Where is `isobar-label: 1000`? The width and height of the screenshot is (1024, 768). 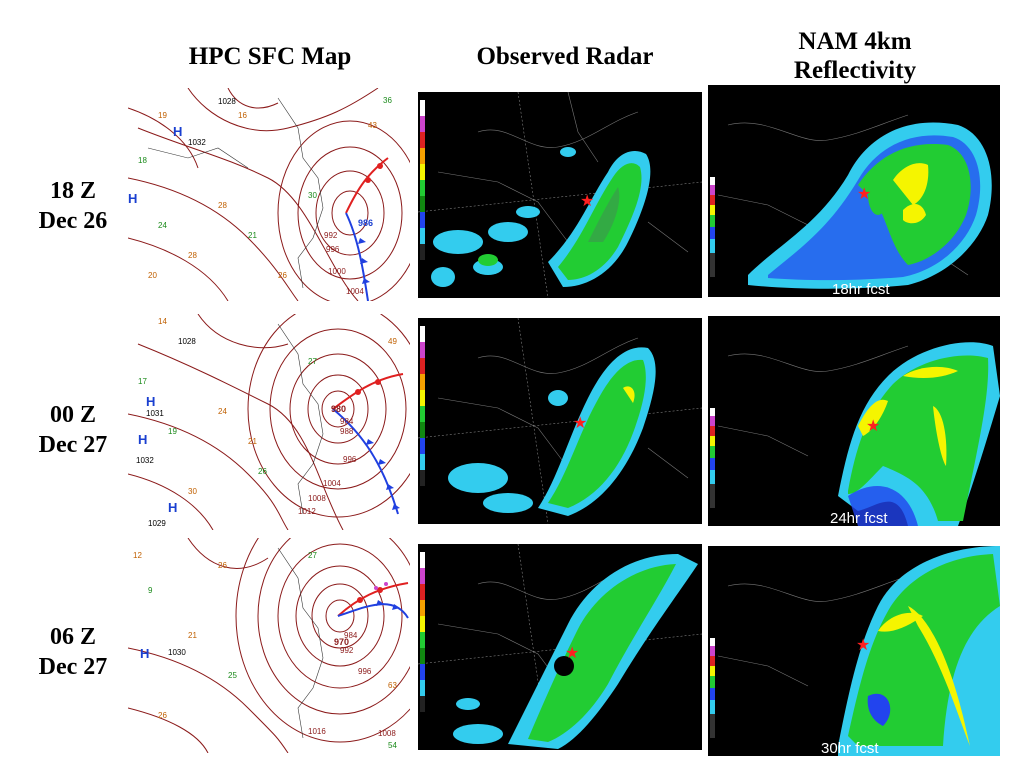
isobar-label: 1000 is located at coordinates (337, 271).